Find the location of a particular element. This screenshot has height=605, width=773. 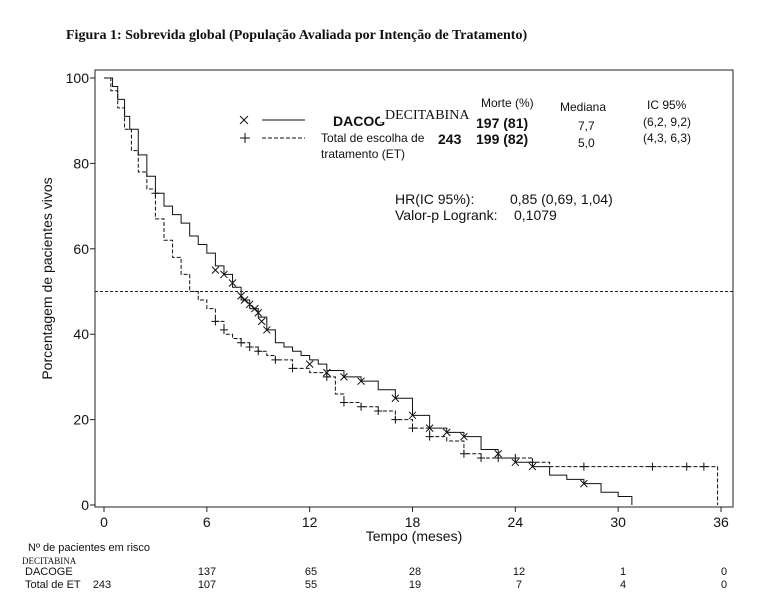

risk-cell: 243 is located at coordinates (102, 585).